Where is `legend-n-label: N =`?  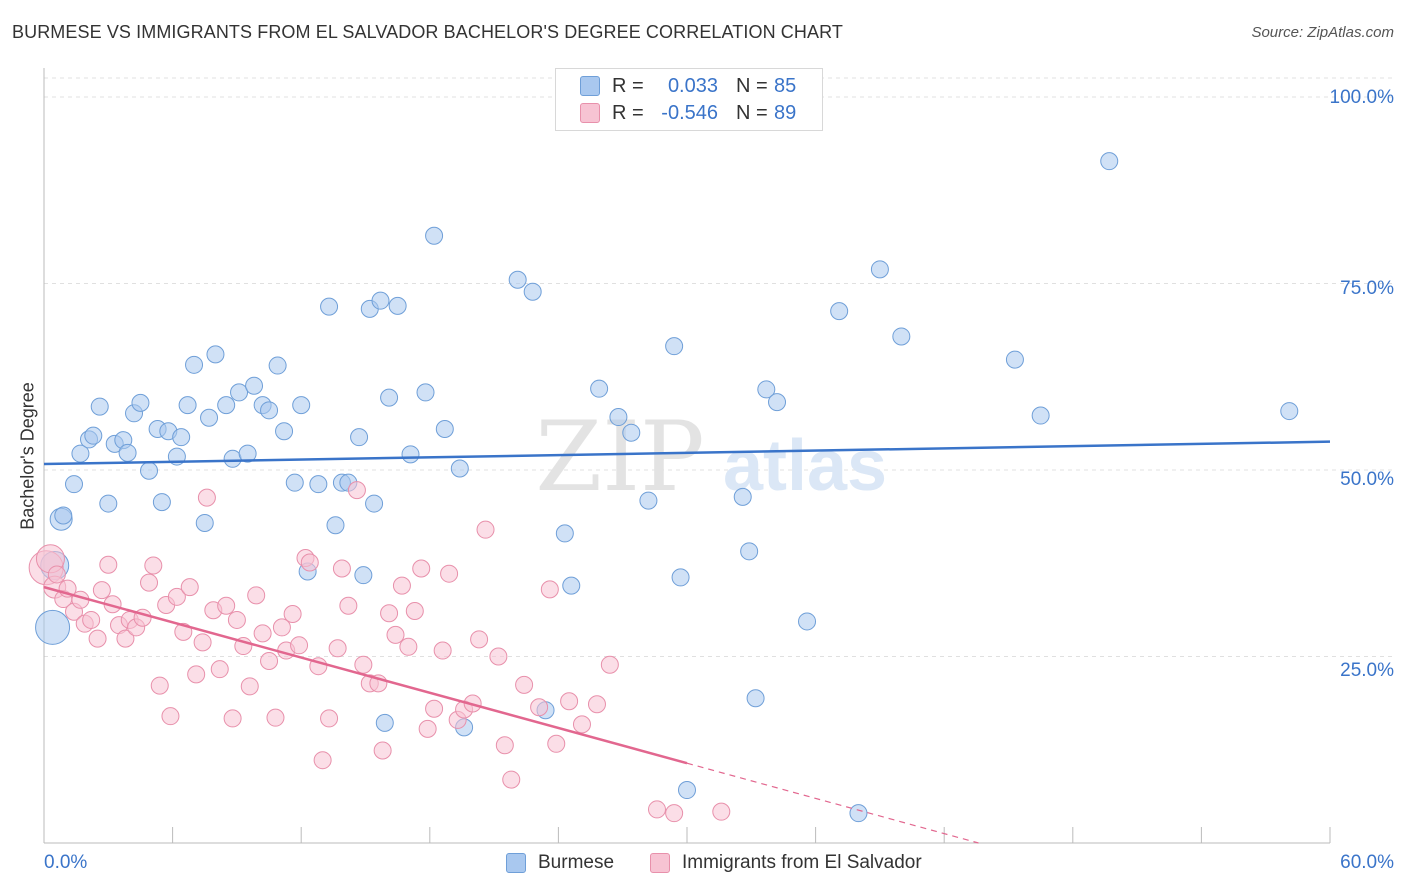
legend-n-label: N = is located at coordinates (752, 112).